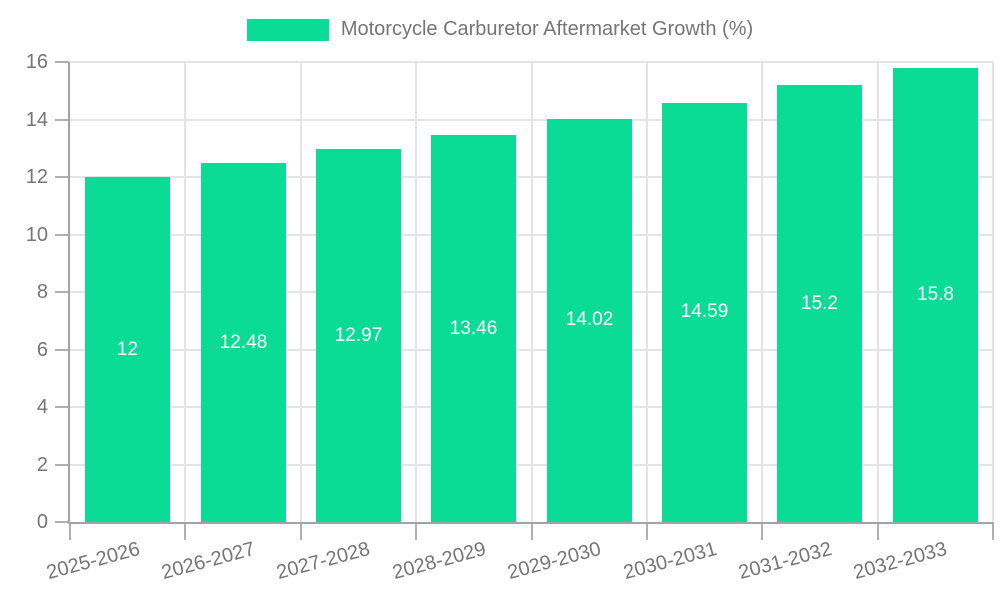  I want to click on x-axis-line, so click(530, 523).